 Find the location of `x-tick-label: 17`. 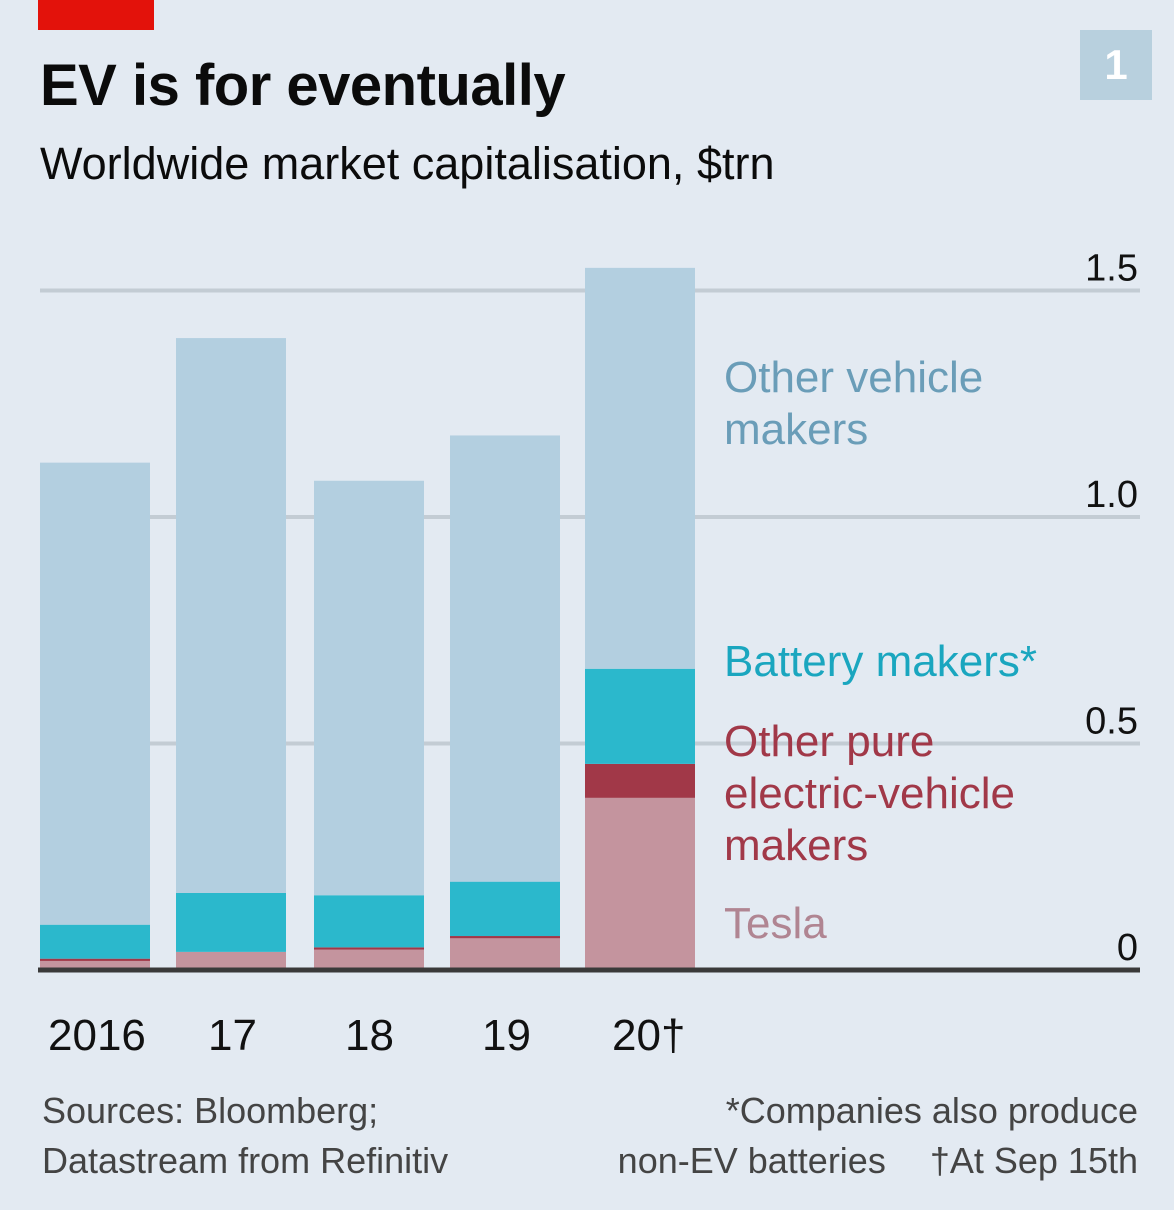

x-tick-label: 17 is located at coordinates (232, 1035).